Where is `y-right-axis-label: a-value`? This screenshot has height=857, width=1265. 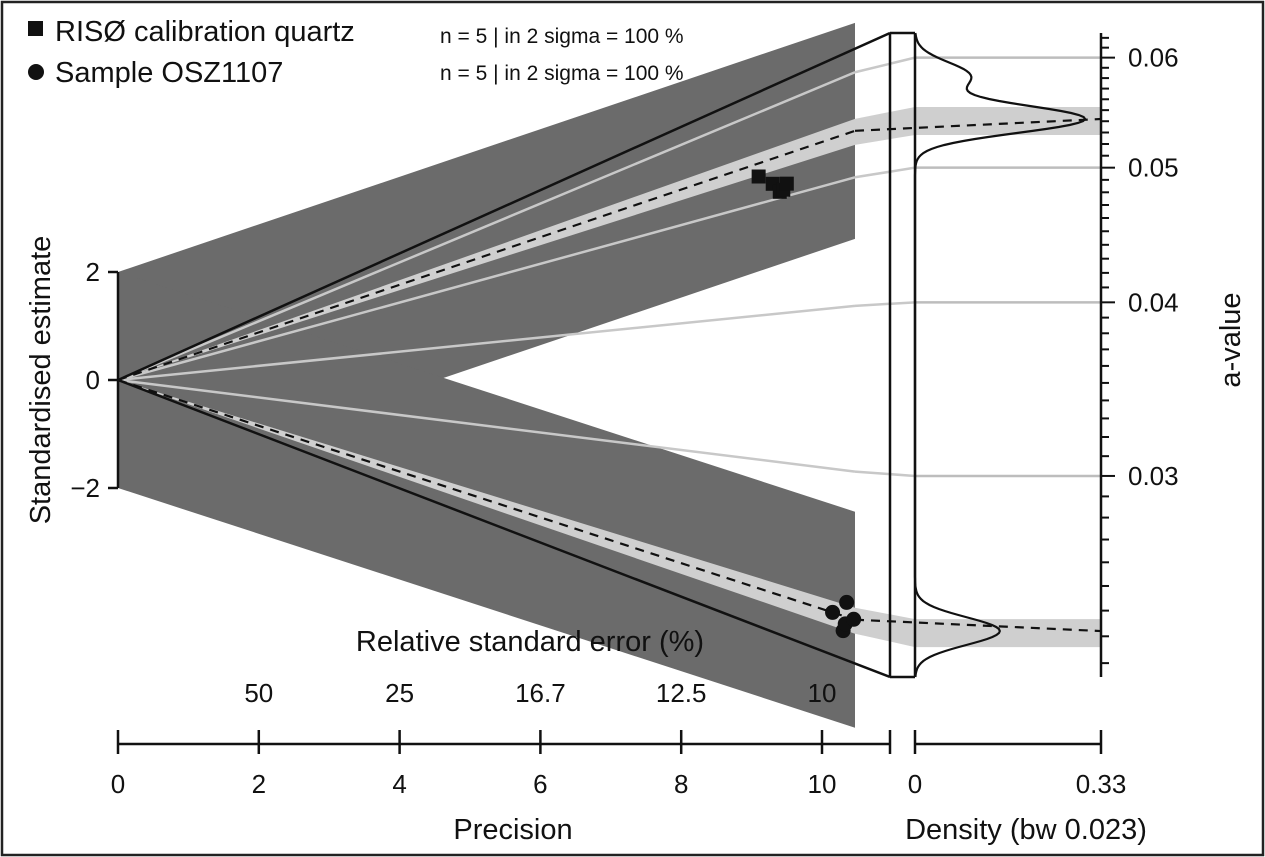
y-right-axis-label: a-value is located at coordinates (1231, 339).